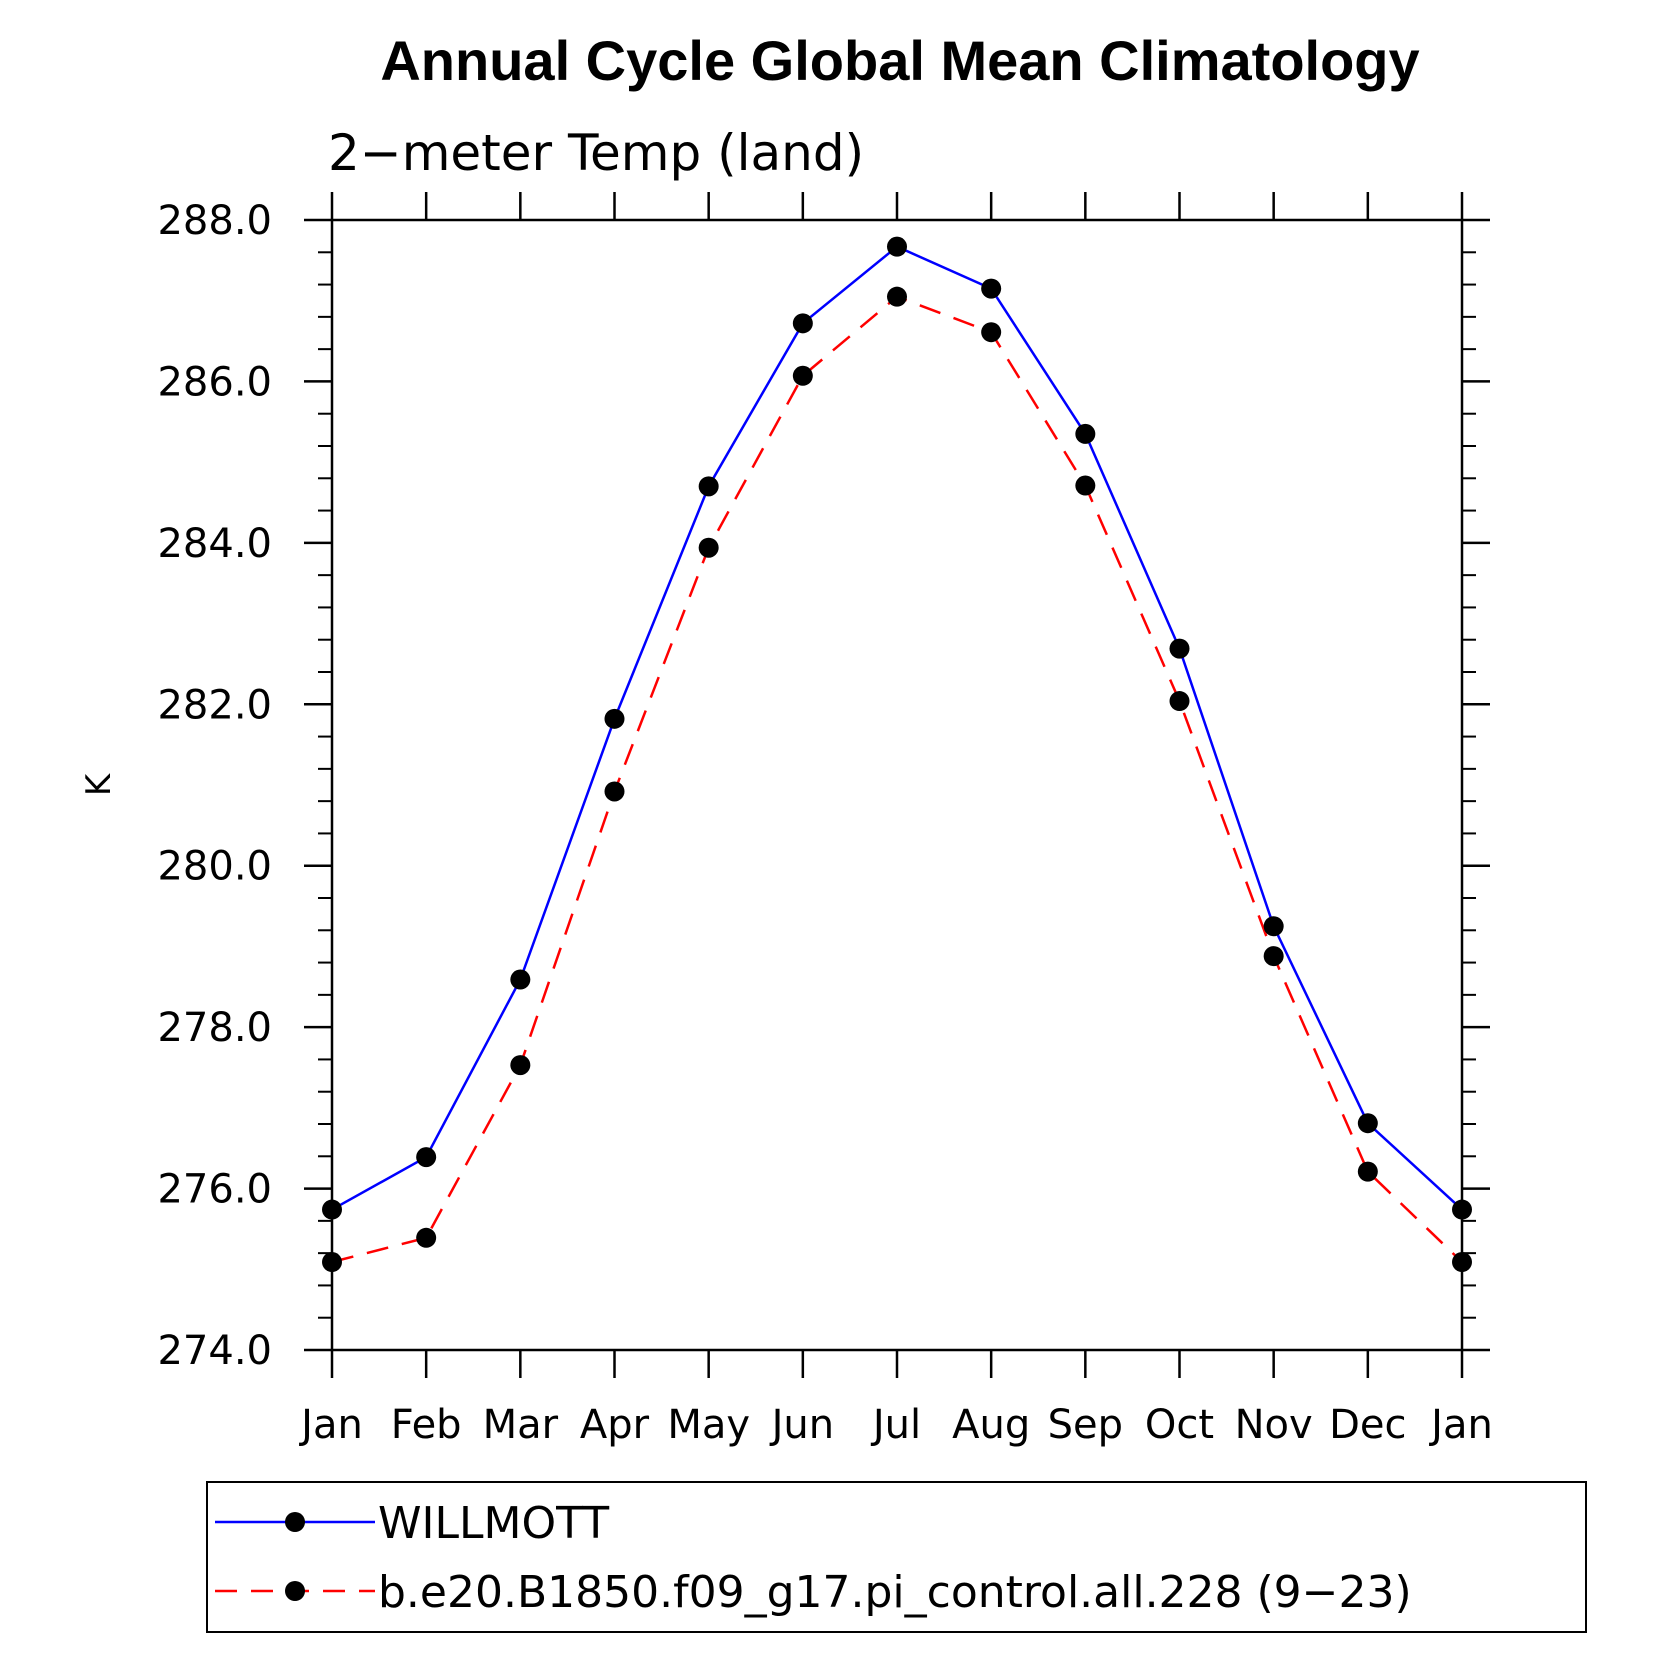 The image size is (1663, 1663). I want to click on x-tick-label: Jun, so click(802, 1425).